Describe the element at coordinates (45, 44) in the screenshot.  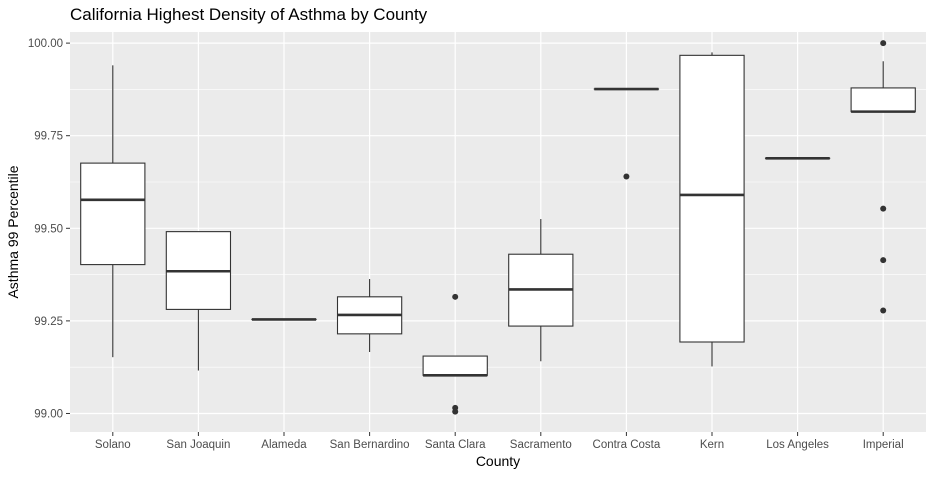
I see `y-tick-label: 100.00` at that location.